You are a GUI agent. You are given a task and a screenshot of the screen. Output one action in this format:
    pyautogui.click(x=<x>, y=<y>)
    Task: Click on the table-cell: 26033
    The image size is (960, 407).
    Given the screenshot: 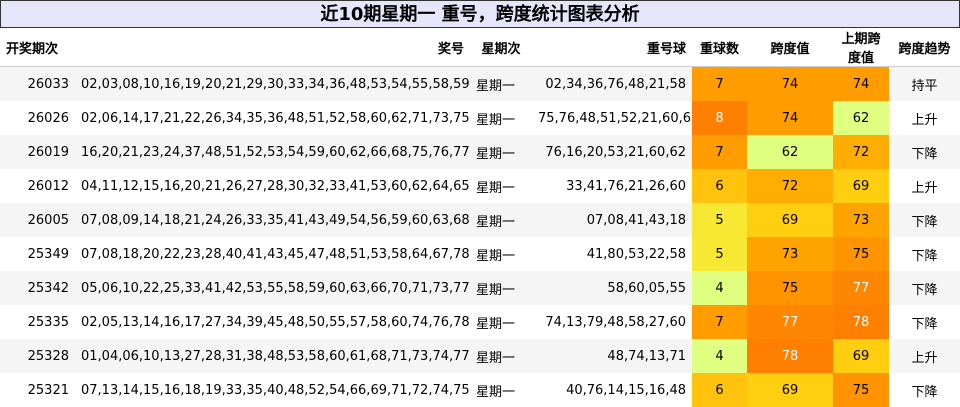 What is the action you would take?
    pyautogui.click(x=37, y=84)
    